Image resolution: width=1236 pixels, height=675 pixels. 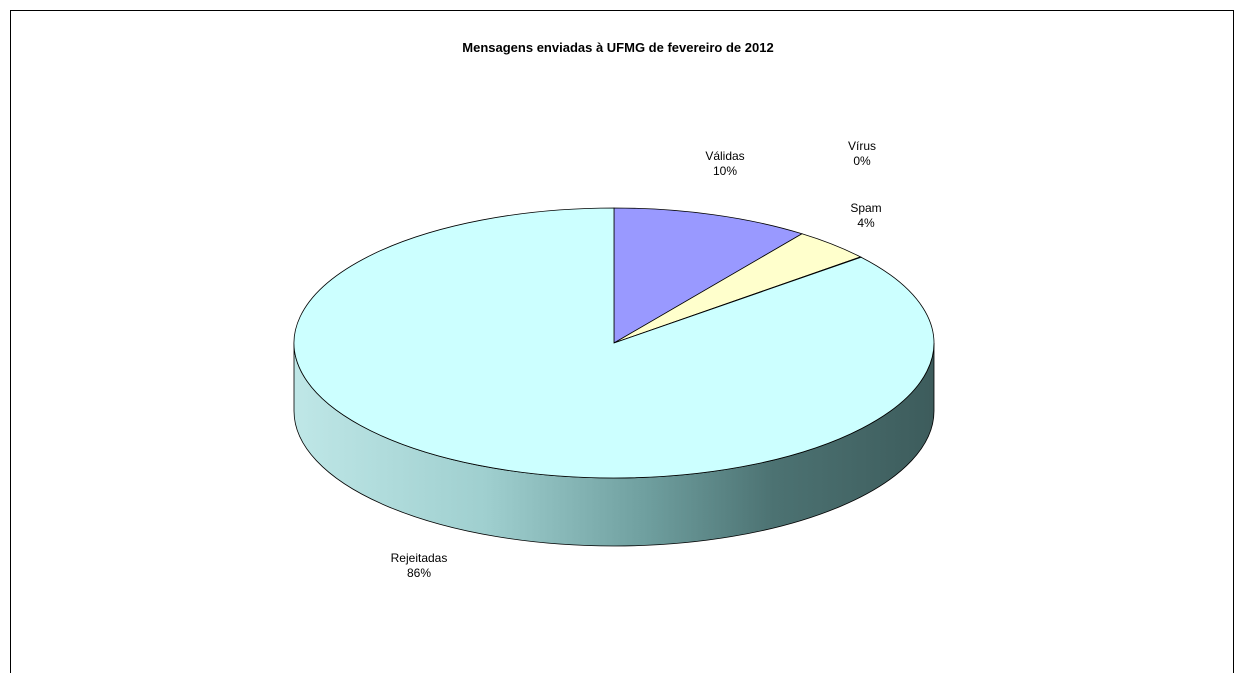 What do you see at coordinates (865, 208) in the screenshot?
I see `slice-label-name: Spam` at bounding box center [865, 208].